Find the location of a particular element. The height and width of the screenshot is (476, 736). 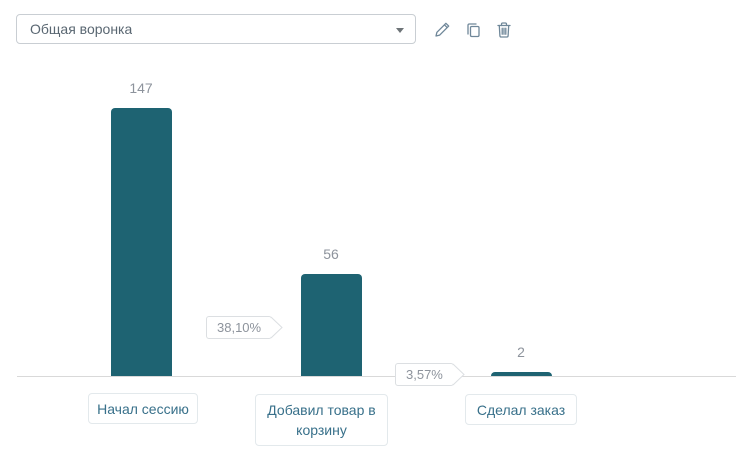

x-axis-line is located at coordinates (376, 376).